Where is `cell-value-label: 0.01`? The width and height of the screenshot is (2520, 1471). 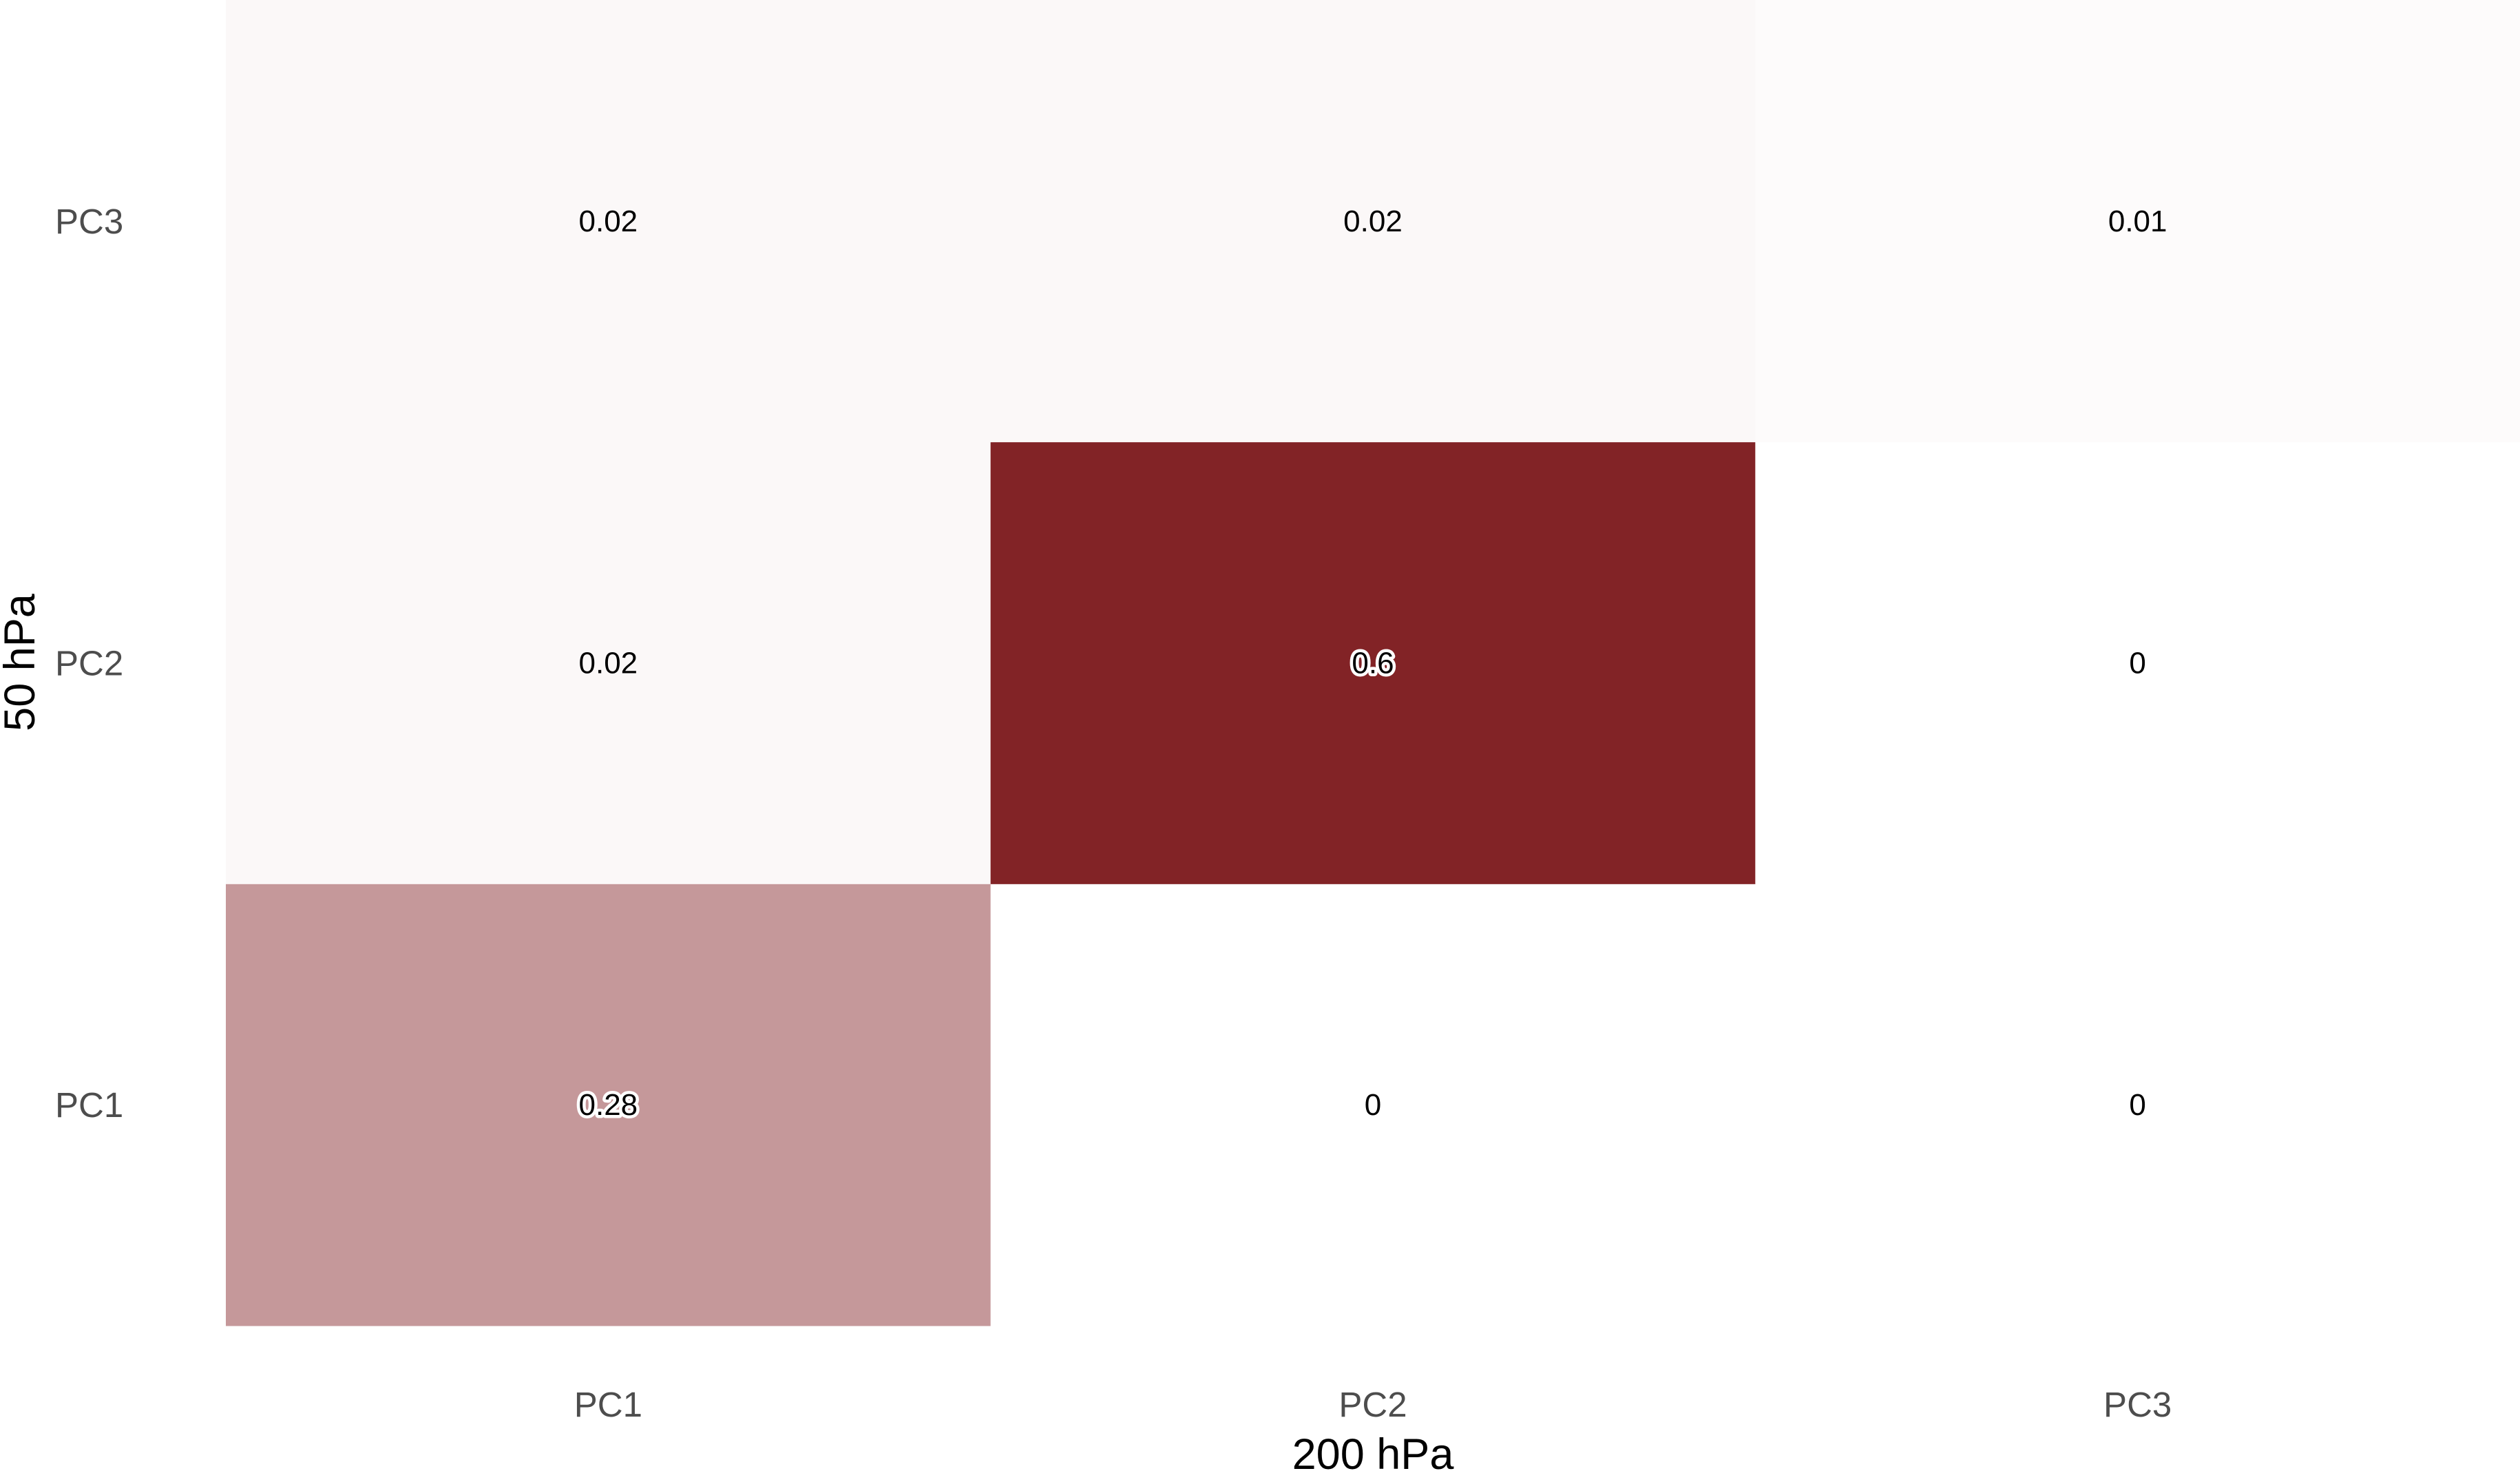 cell-value-label: 0.01 is located at coordinates (2137, 222).